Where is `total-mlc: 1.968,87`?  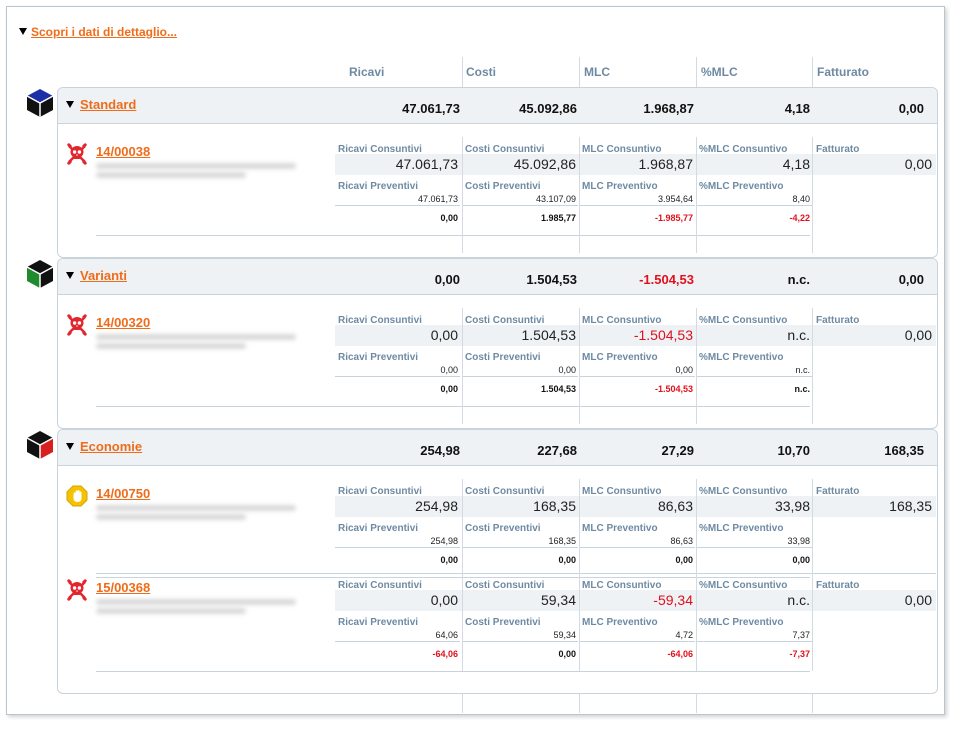
total-mlc: 1.968,87 is located at coordinates (668, 108).